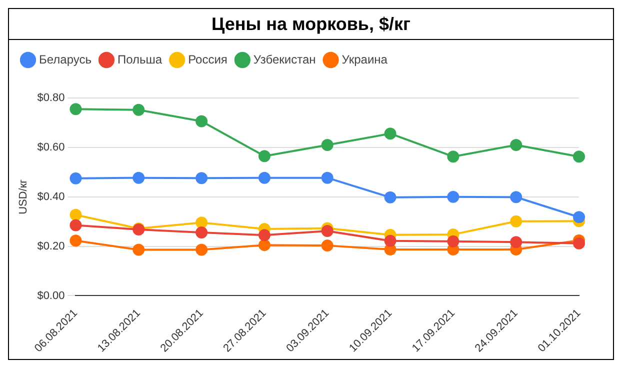 The height and width of the screenshot is (371, 624). What do you see at coordinates (24, 196) in the screenshot?
I see `y-axis-title: USD/кг` at bounding box center [24, 196].